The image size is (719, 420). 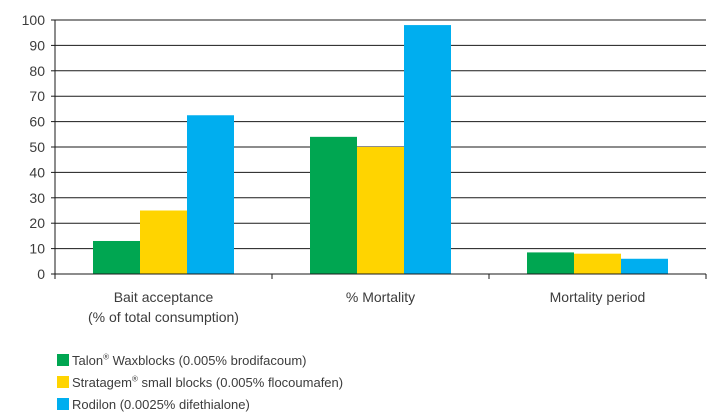 I want to click on y-tick-label: 60, so click(x=37, y=122).